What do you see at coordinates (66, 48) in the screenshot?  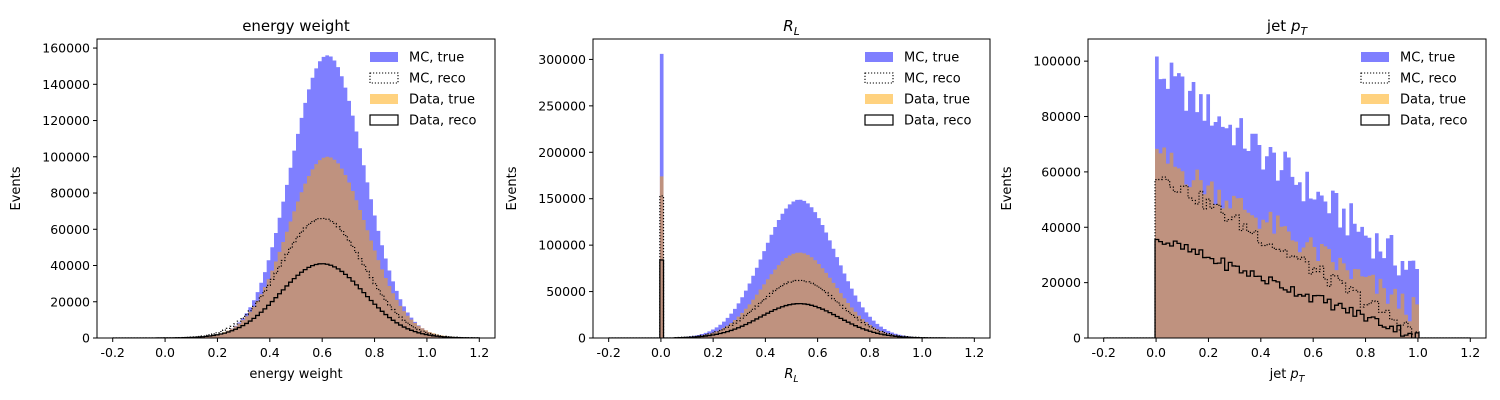 I see `y-tick-label: 160000` at bounding box center [66, 48].